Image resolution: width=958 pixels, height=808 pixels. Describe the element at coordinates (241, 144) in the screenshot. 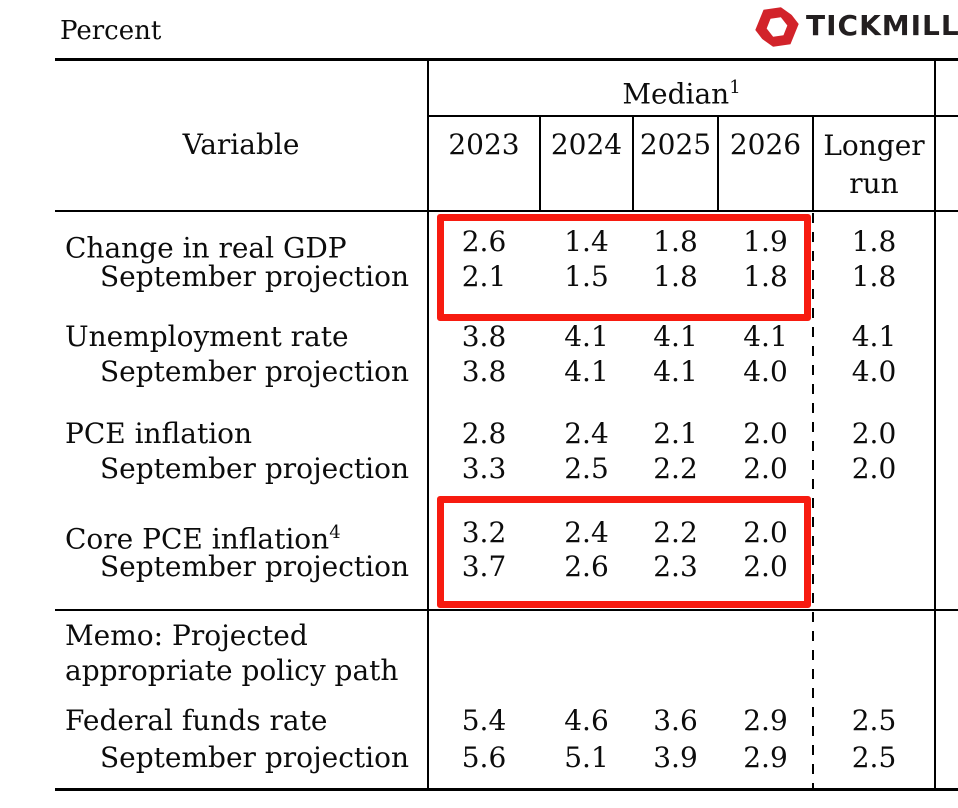

I see `column-header-variable: Variable` at that location.